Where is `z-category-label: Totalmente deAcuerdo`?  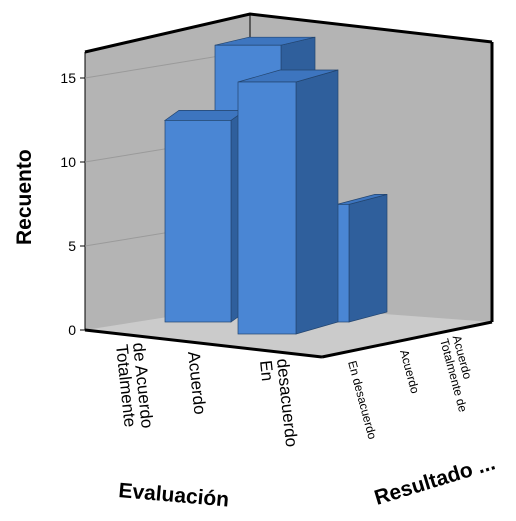 z-category-label: Totalmente deAcuerdo is located at coordinates (460, 374).